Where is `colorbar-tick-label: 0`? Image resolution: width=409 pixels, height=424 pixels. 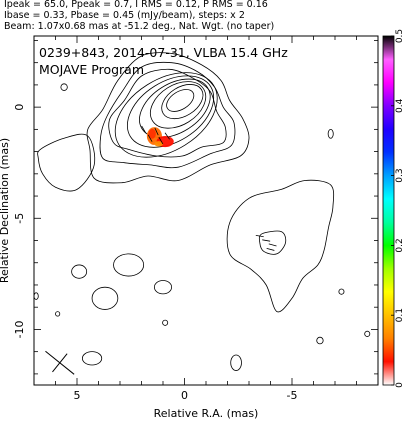 colorbar-tick-label: 0 is located at coordinates (400, 385).